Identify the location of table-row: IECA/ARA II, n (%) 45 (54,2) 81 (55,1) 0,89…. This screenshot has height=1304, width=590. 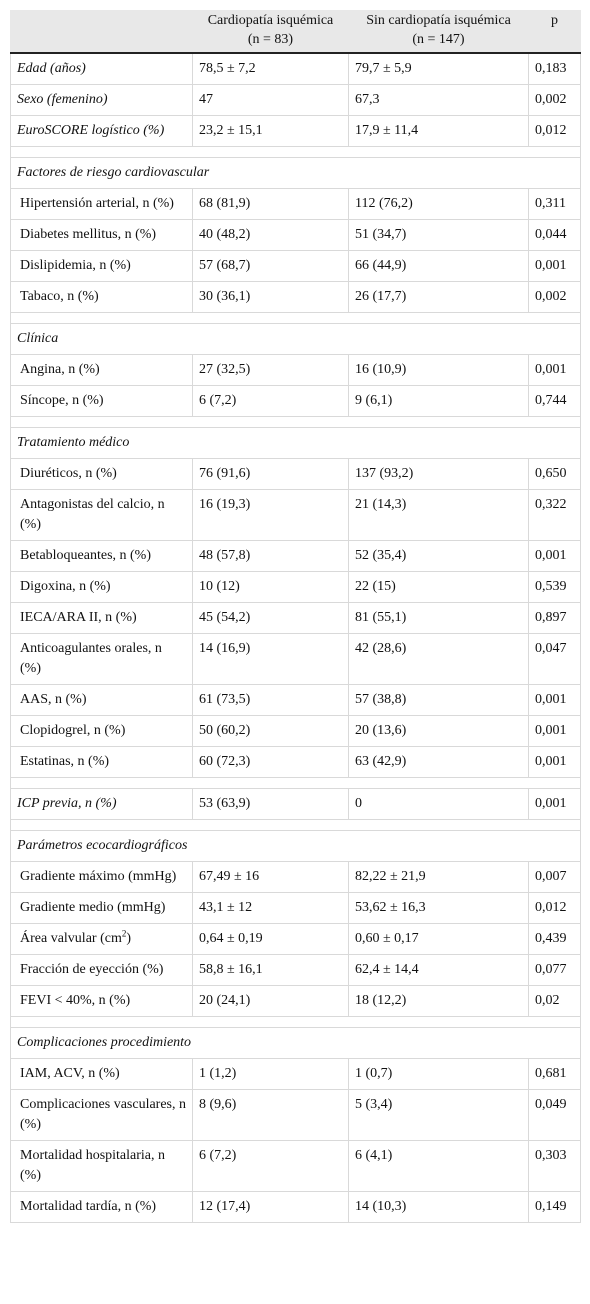
(295, 618).